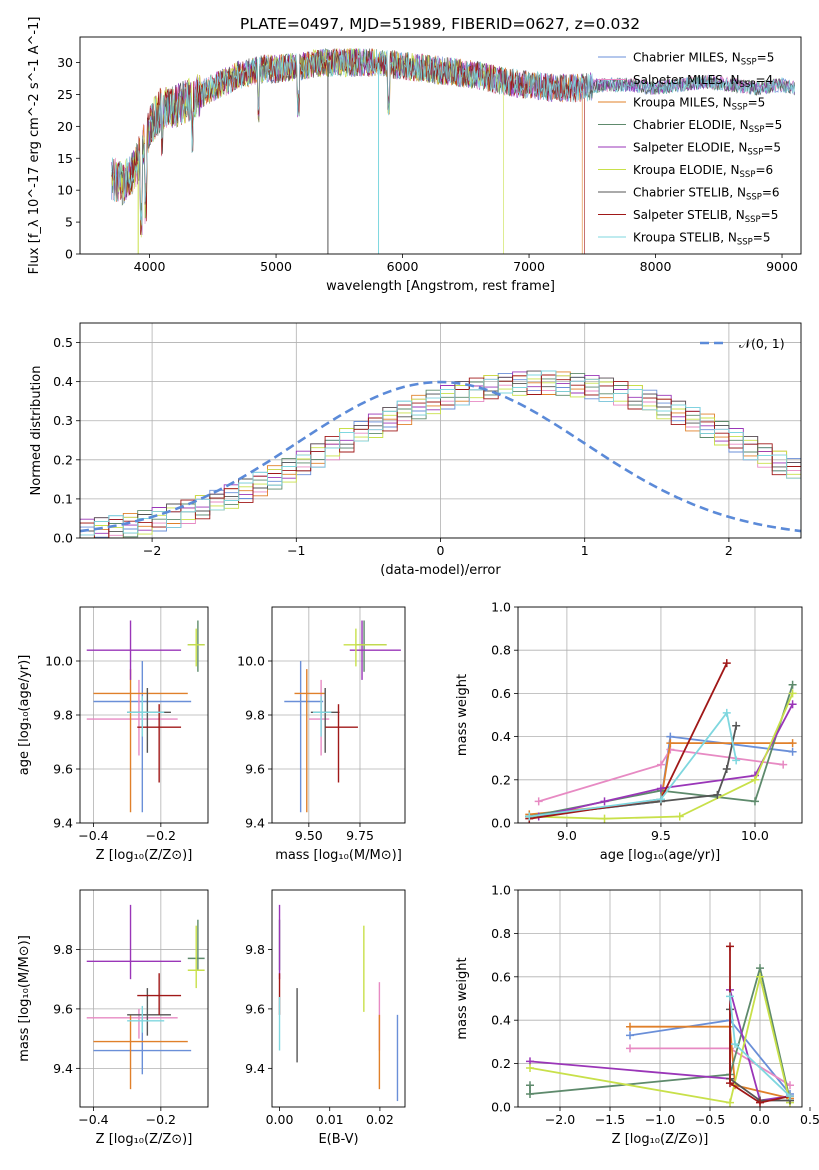  Describe the element at coordinates (656, 266) in the screenshot. I see `x-tick-label: 8000` at that location.